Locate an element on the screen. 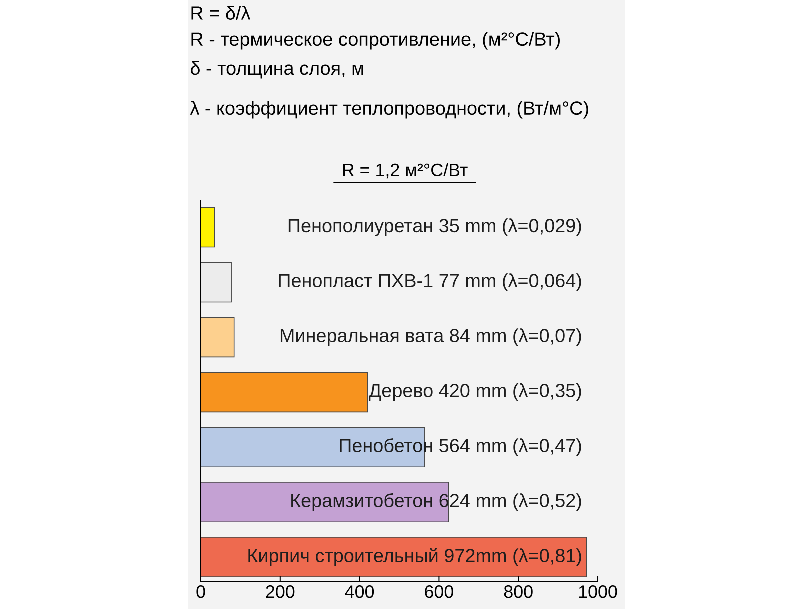 Image resolution: width=811 pixels, height=609 pixels. y-tick-label: Пенополиуретан 35 mm (λ=0,029) is located at coordinates (435, 227).